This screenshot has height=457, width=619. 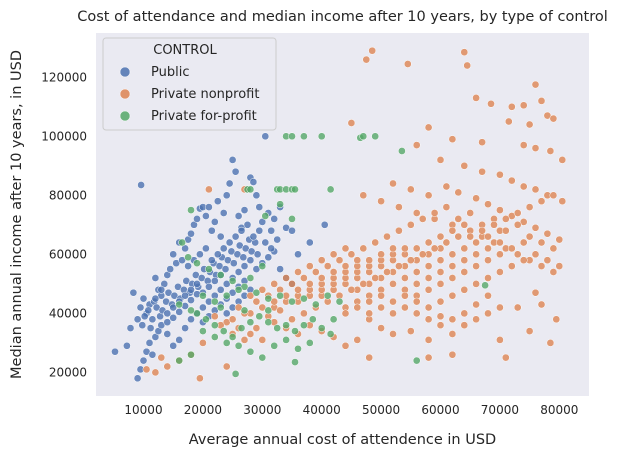 I want to click on x-tick-label-50000: 50000, so click(x=381, y=410).